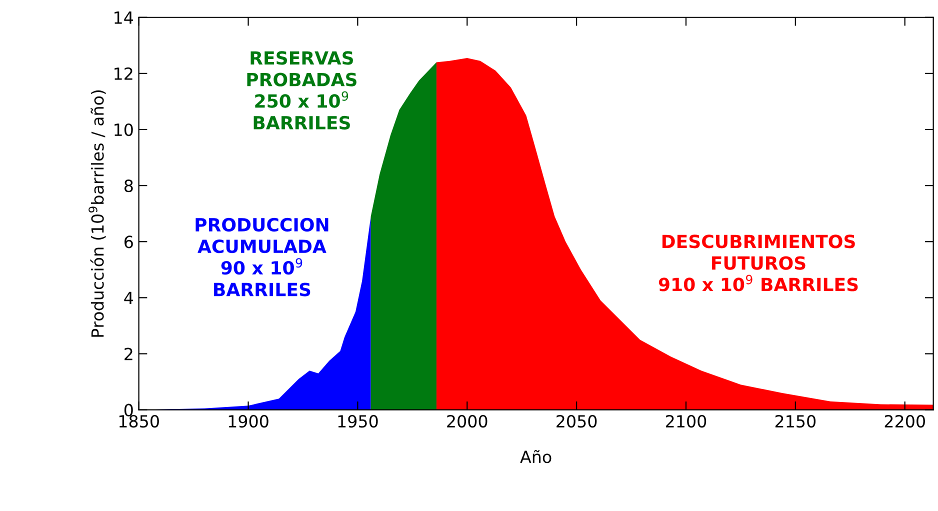 This screenshot has height=511, width=938. Describe the element at coordinates (248, 421) in the screenshot. I see `x-tick-label: 1900` at that location.